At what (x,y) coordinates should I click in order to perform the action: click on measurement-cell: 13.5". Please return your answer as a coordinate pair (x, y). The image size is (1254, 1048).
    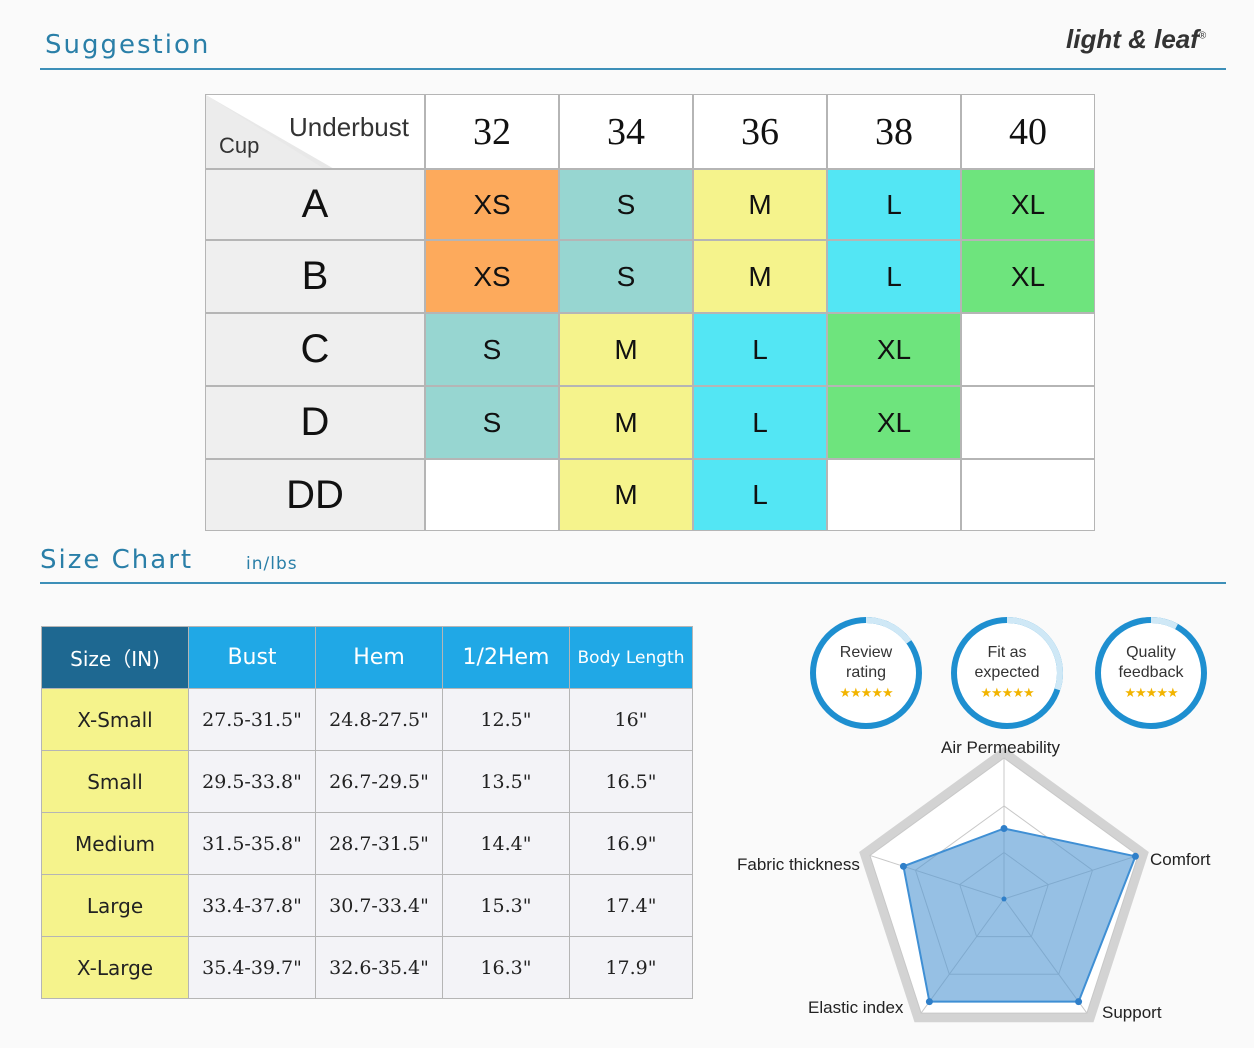
    Looking at the image, I should click on (506, 781).